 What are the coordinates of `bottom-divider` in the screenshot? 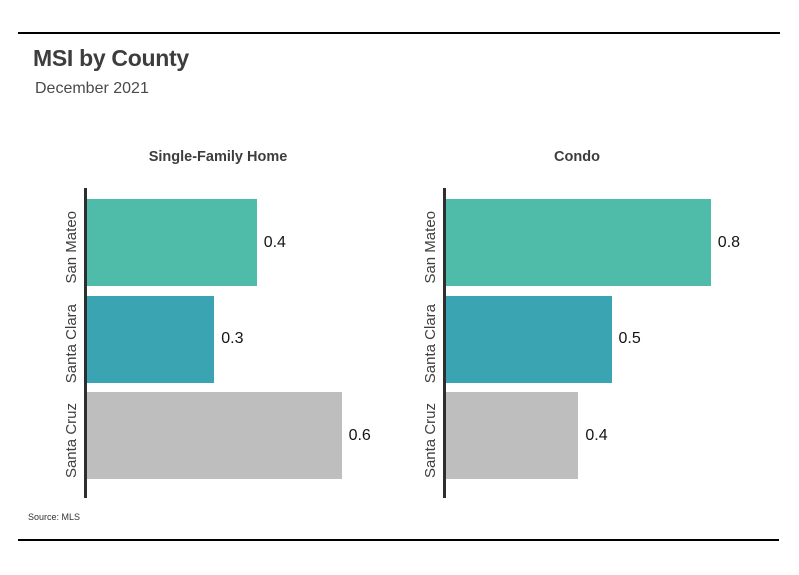 It's located at (398, 540).